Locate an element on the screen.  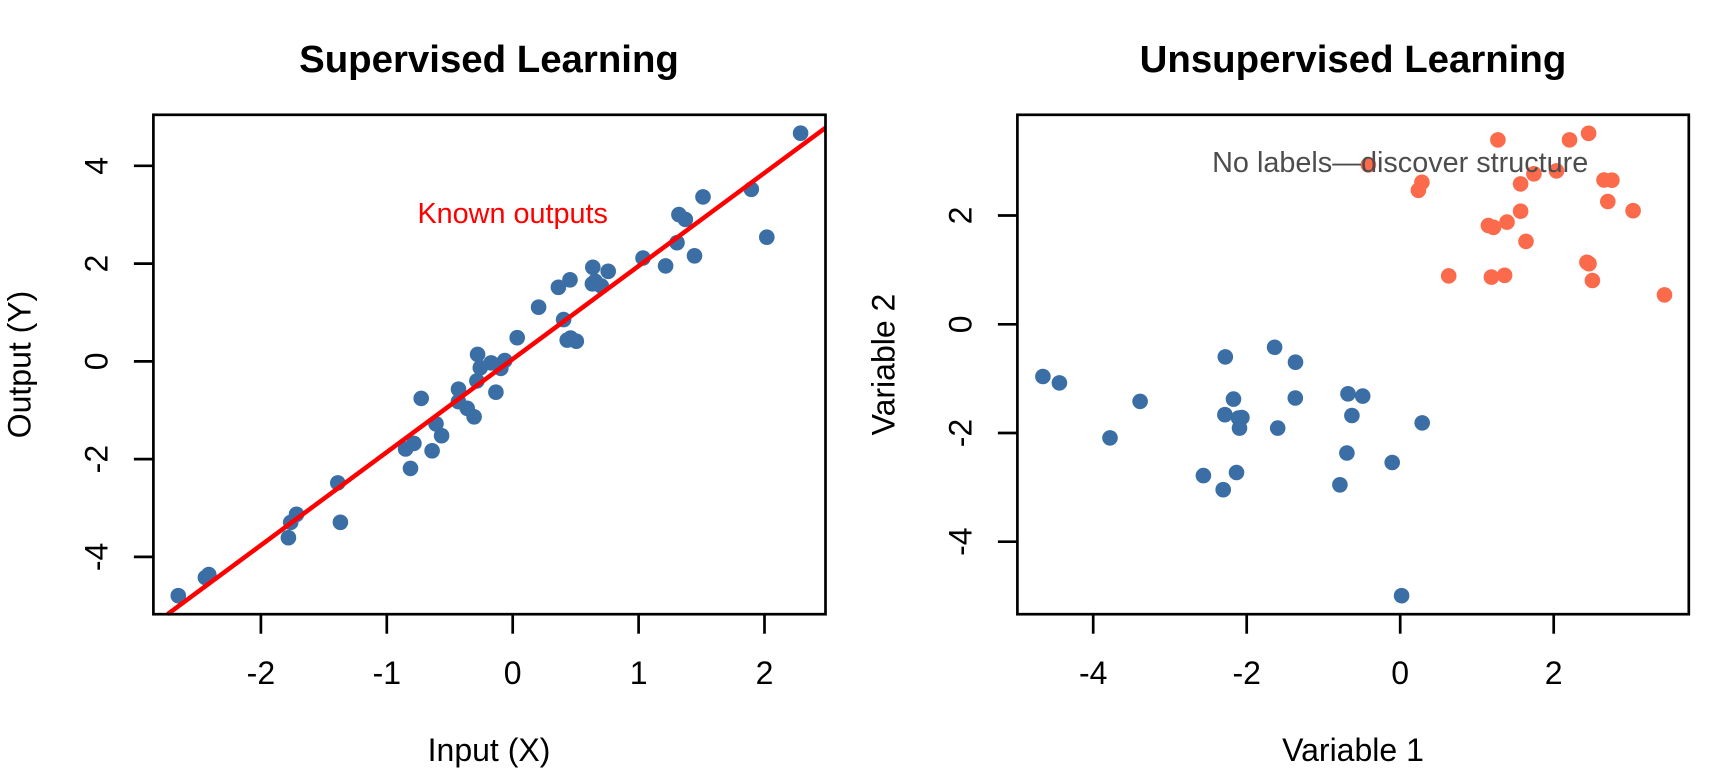
svg-text: -1 is located at coordinates (387, 673).